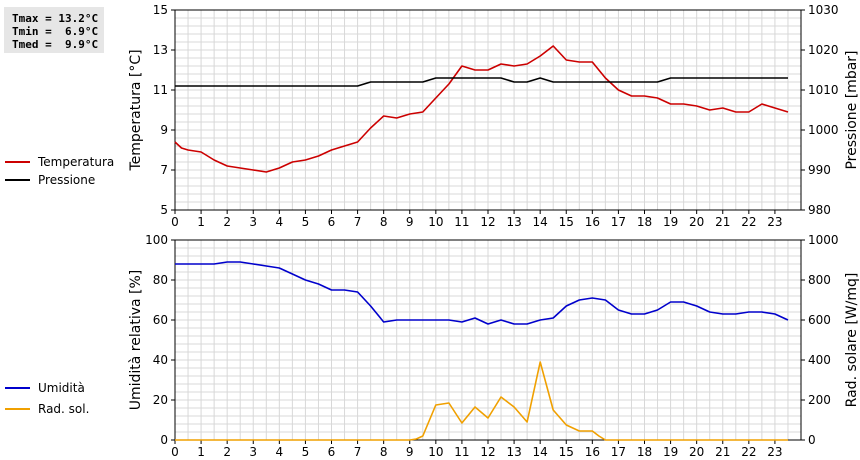  I want to click on legend-top: Temperatura Pressione, so click(59, 171).